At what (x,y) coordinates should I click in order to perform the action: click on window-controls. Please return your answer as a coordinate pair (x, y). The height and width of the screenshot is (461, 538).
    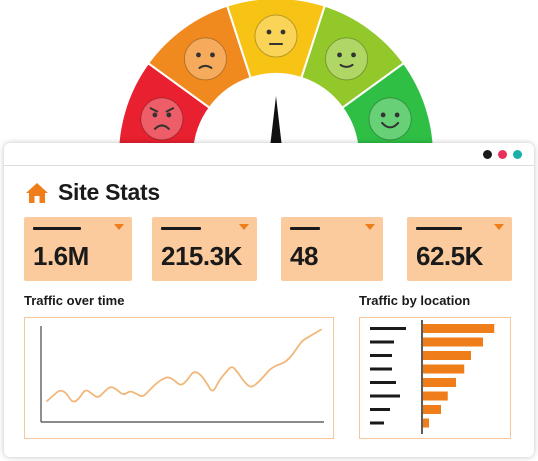
    Looking at the image, I should click on (502, 154).